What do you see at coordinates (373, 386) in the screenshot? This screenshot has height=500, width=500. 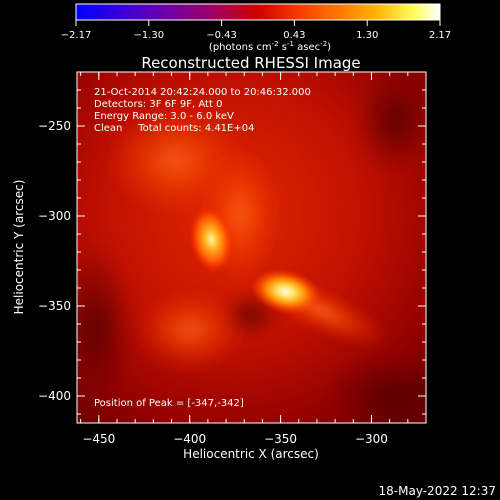 I see `dark-region-lower-right` at bounding box center [373, 386].